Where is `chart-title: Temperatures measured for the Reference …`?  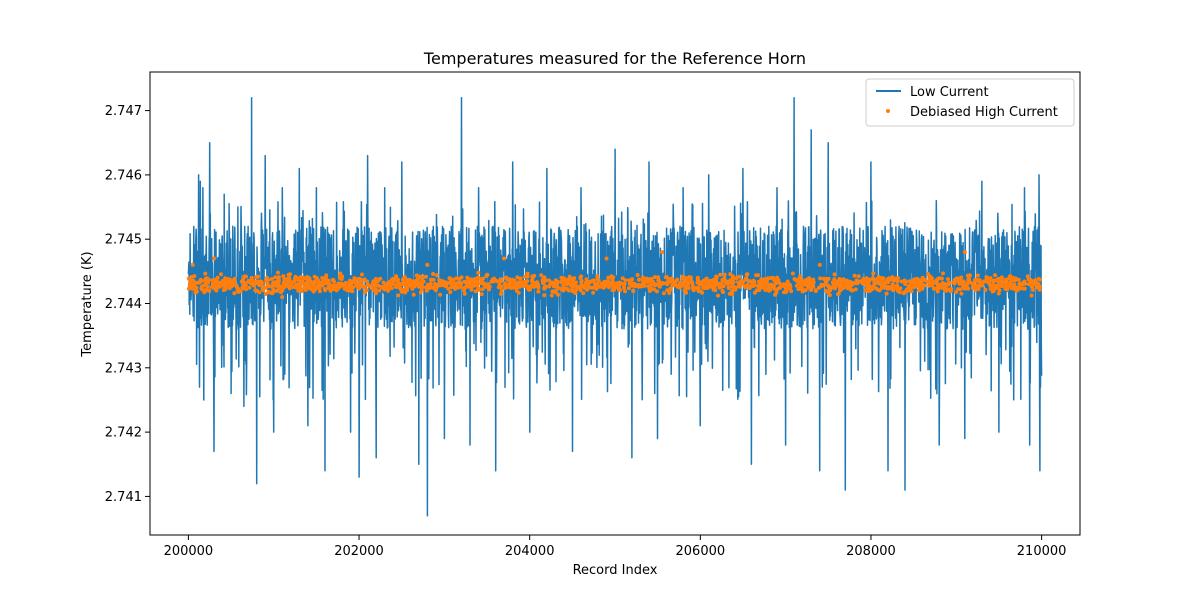 chart-title: Temperatures measured for the Reference … is located at coordinates (614, 58).